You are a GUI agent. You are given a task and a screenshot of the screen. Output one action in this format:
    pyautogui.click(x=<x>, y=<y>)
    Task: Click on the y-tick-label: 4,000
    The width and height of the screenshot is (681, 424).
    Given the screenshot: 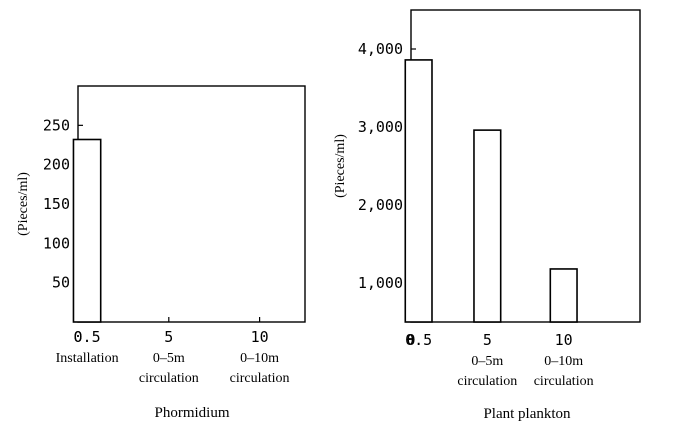 What is the action you would take?
    pyautogui.click(x=380, y=49)
    